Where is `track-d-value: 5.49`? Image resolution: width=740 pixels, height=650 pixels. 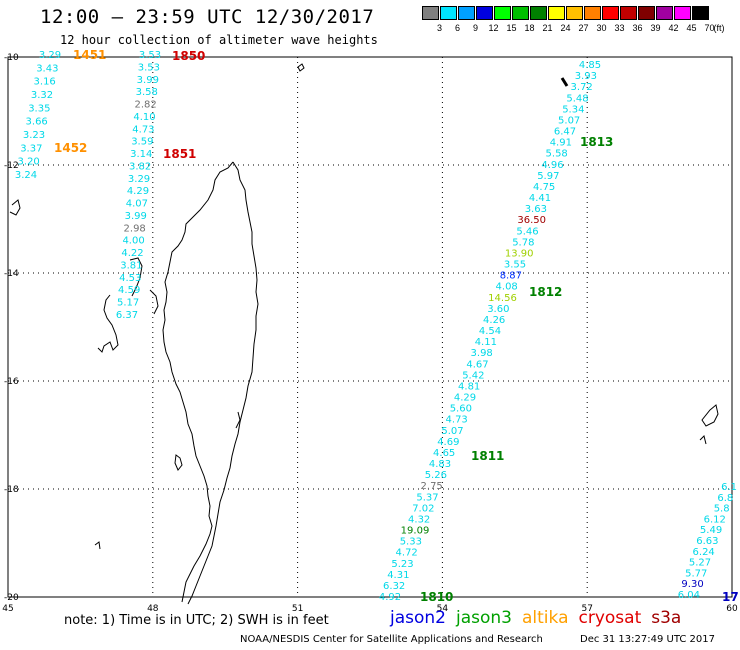
track-d-value: 5.49 is located at coordinates (711, 530).